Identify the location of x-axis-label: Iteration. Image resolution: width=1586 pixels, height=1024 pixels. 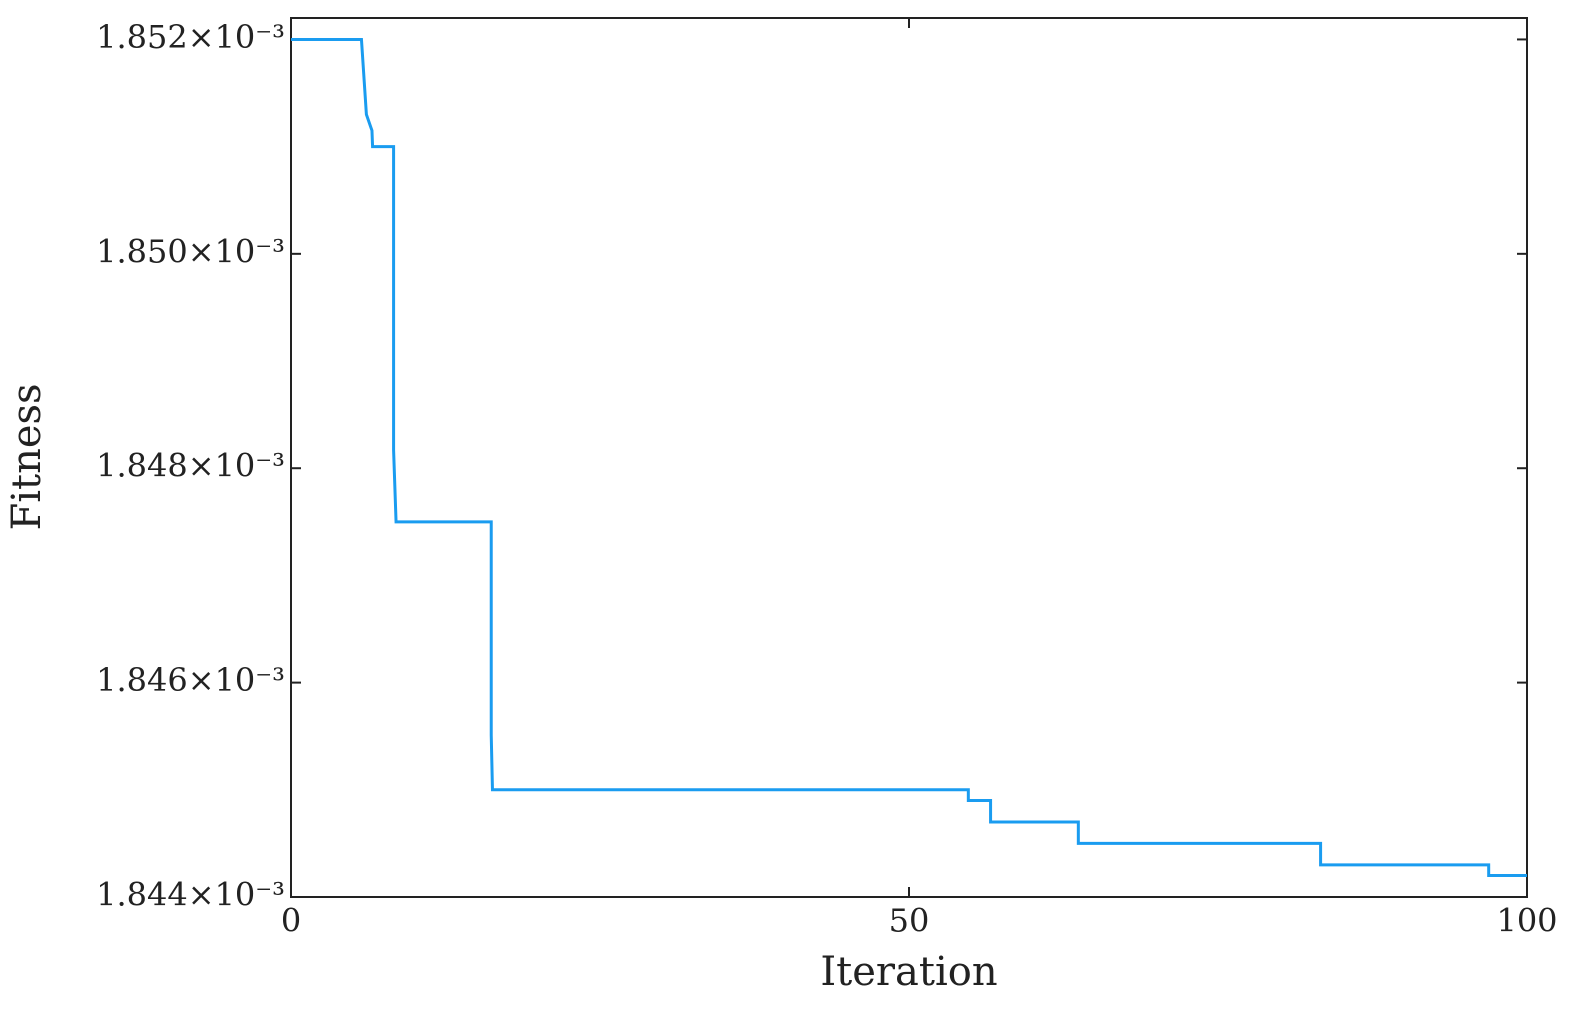
(908, 972).